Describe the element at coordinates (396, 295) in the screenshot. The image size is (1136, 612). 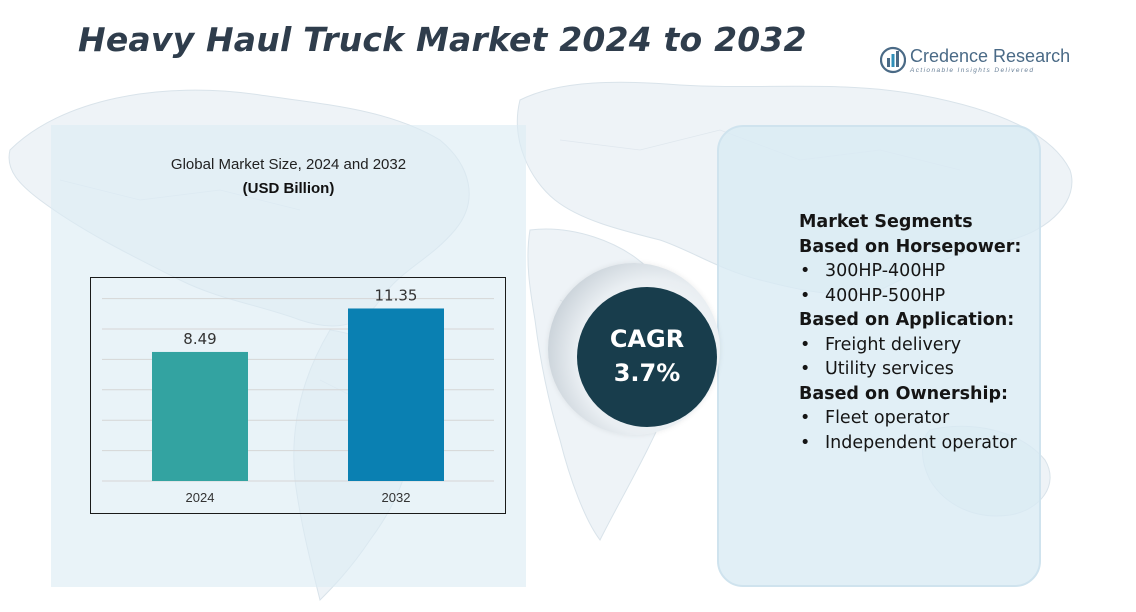
I see `data-label: 11.35` at that location.